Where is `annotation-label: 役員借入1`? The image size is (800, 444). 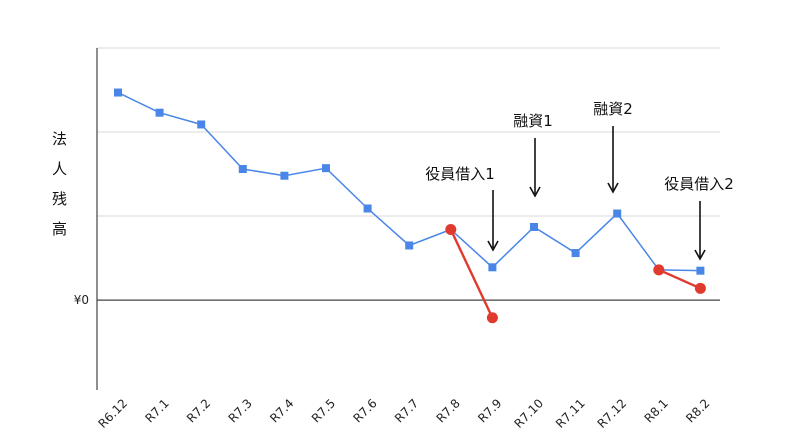 annotation-label: 役員借入1 is located at coordinates (460, 174).